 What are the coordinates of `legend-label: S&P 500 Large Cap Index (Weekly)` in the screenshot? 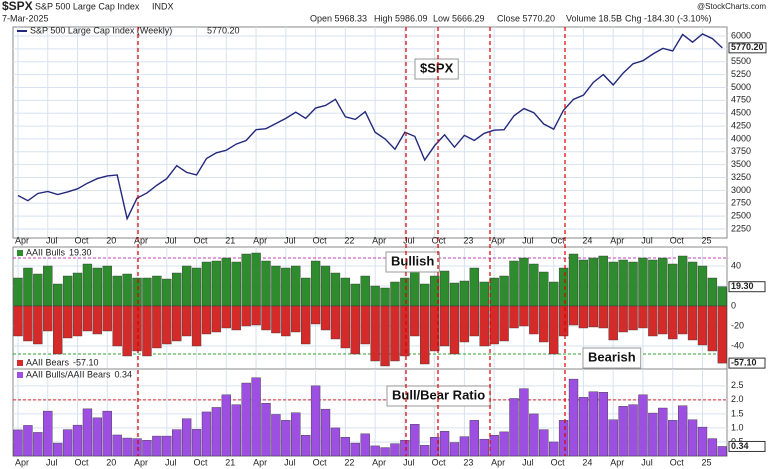 It's located at (101, 30).